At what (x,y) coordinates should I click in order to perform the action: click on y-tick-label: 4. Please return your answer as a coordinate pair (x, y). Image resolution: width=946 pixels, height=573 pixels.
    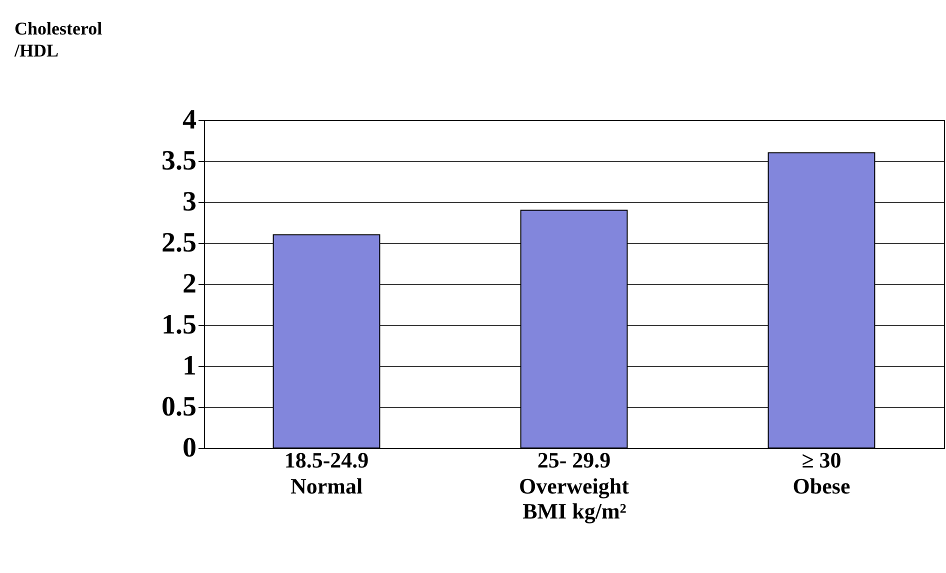
    Looking at the image, I should click on (189, 120).